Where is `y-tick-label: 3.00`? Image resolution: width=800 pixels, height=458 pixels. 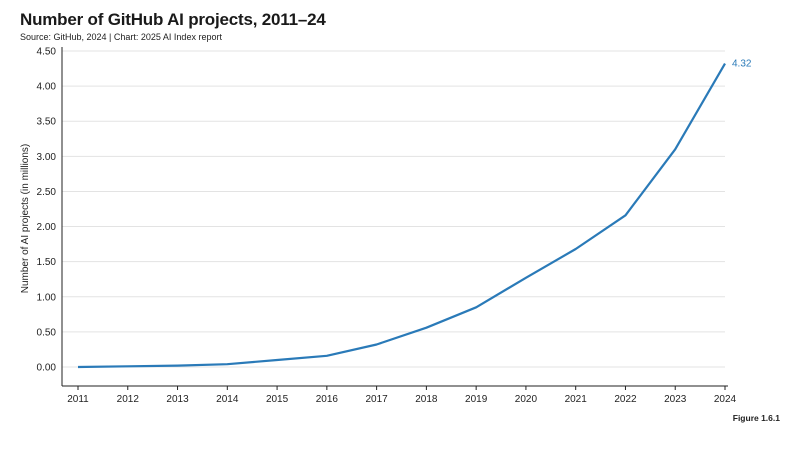 y-tick-label: 3.00 is located at coordinates (47, 157).